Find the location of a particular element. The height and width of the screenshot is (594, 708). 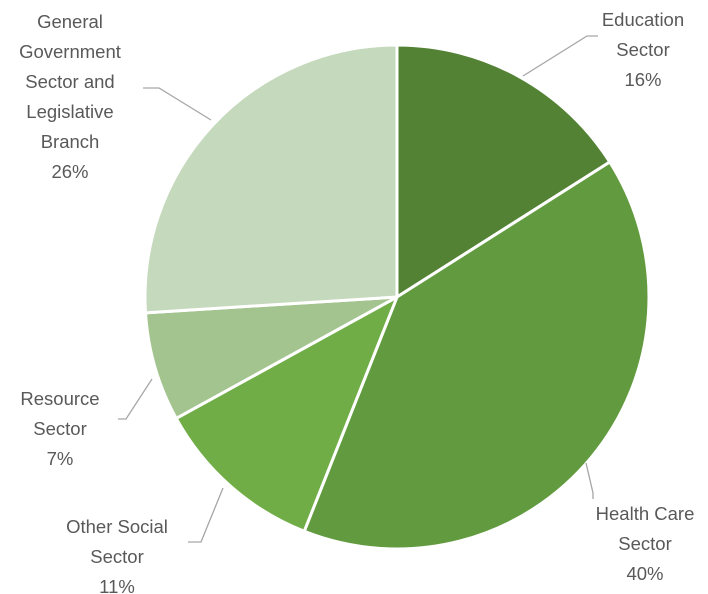

data-label-percent: 7% is located at coordinates (60, 458).